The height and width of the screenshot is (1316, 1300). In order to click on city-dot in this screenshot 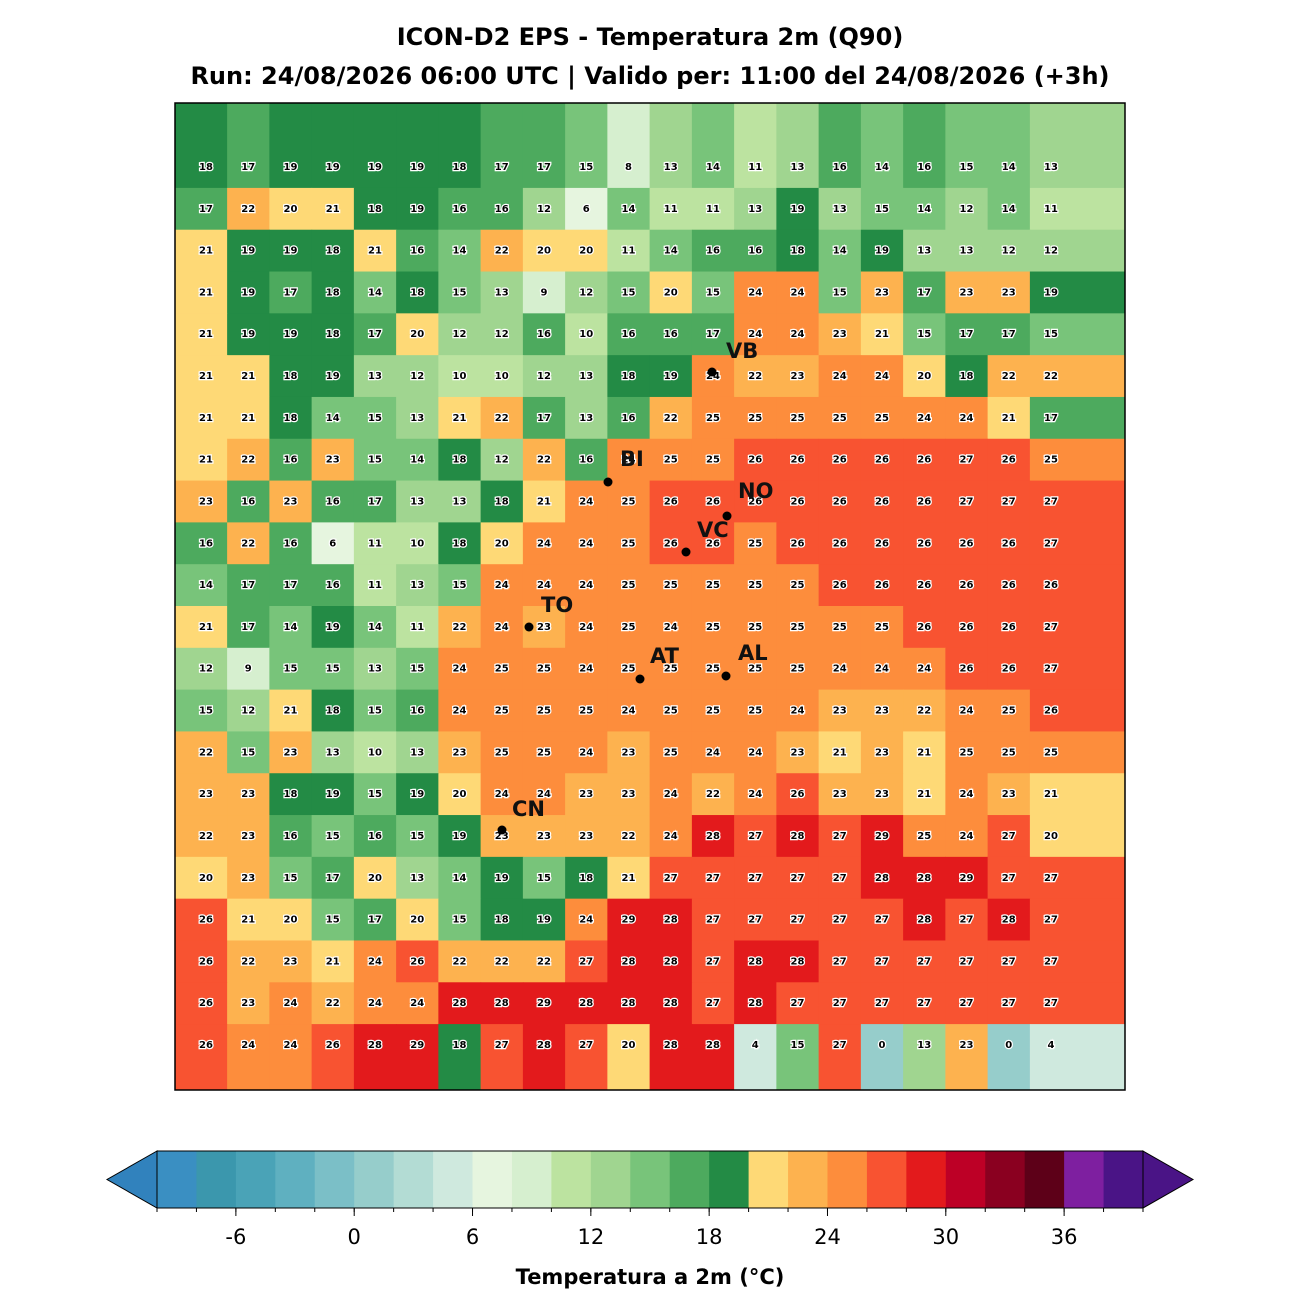, I will do `click(726, 676)`.